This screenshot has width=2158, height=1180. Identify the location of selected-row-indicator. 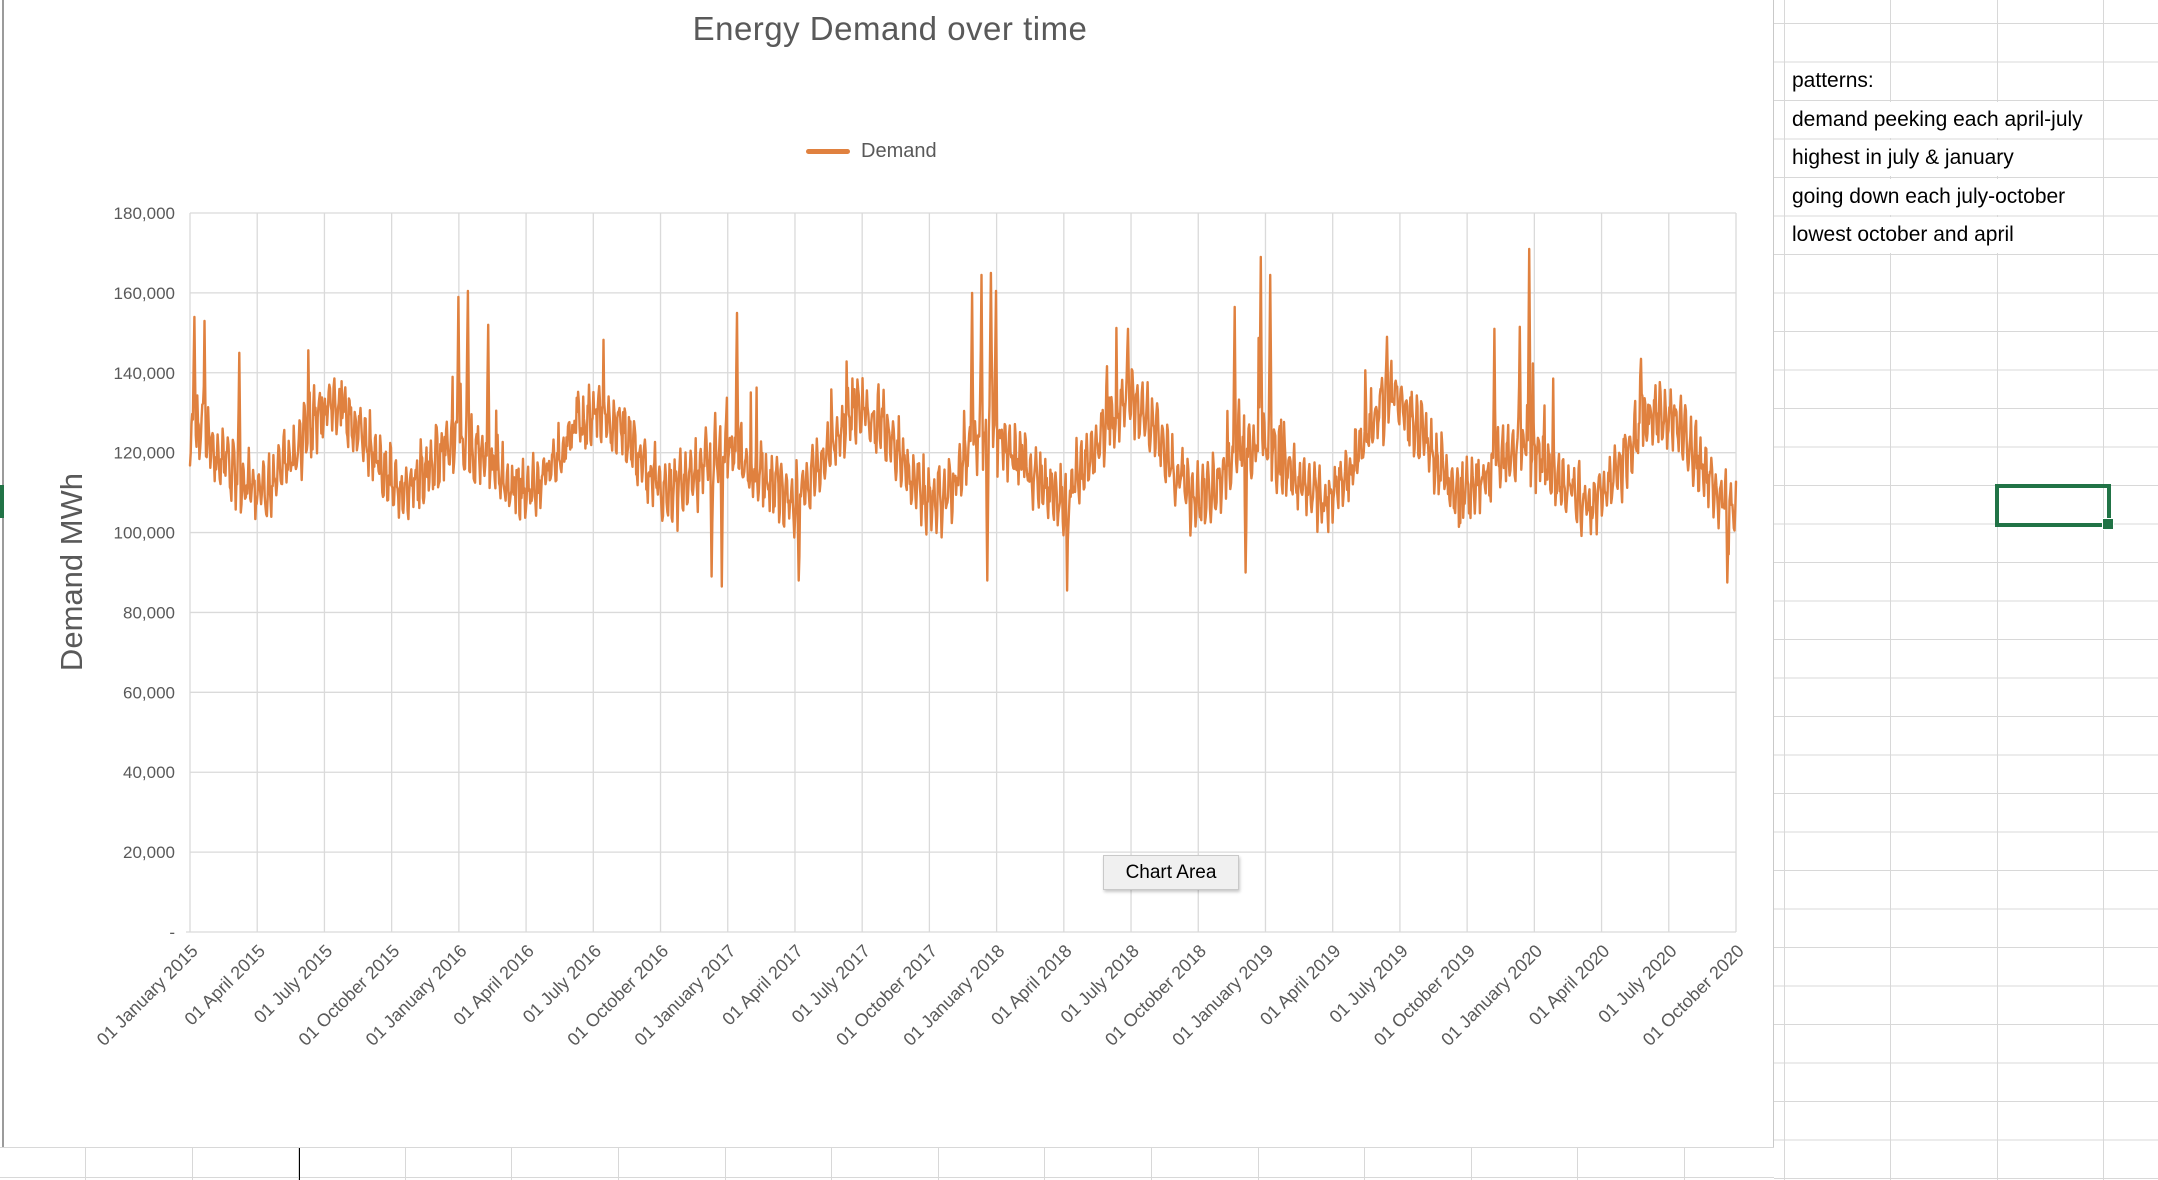
(2, 501).